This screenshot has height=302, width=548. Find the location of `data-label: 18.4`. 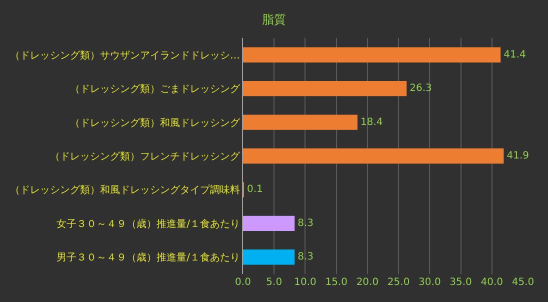

data-label: 18.4 is located at coordinates (371, 122).